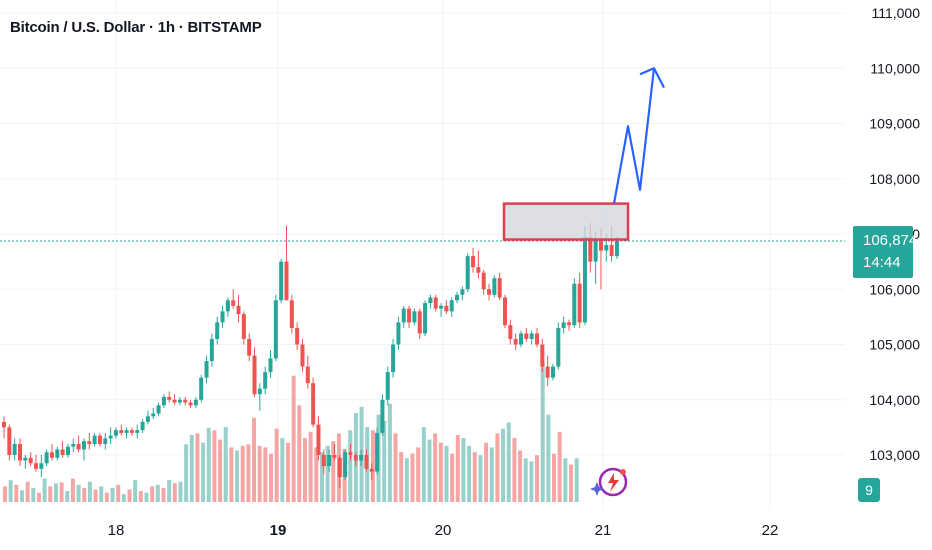  What do you see at coordinates (610, 482) in the screenshot?
I see `flash-sparkle-icon` at bounding box center [610, 482].